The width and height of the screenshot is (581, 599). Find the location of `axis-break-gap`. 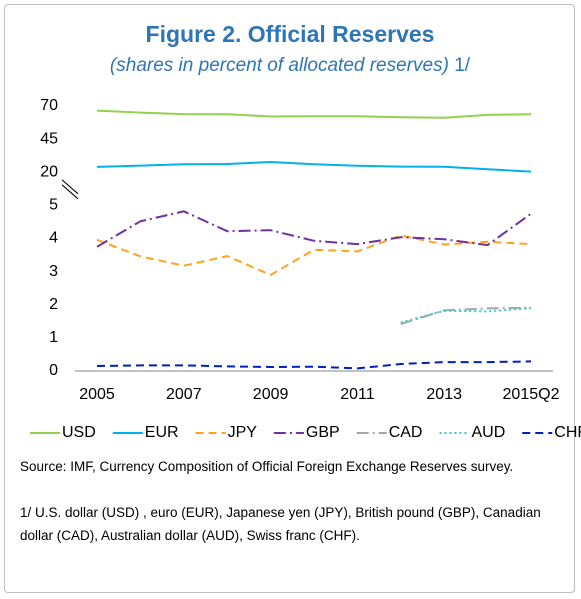

axis-break-gap is located at coordinates (70, 188).